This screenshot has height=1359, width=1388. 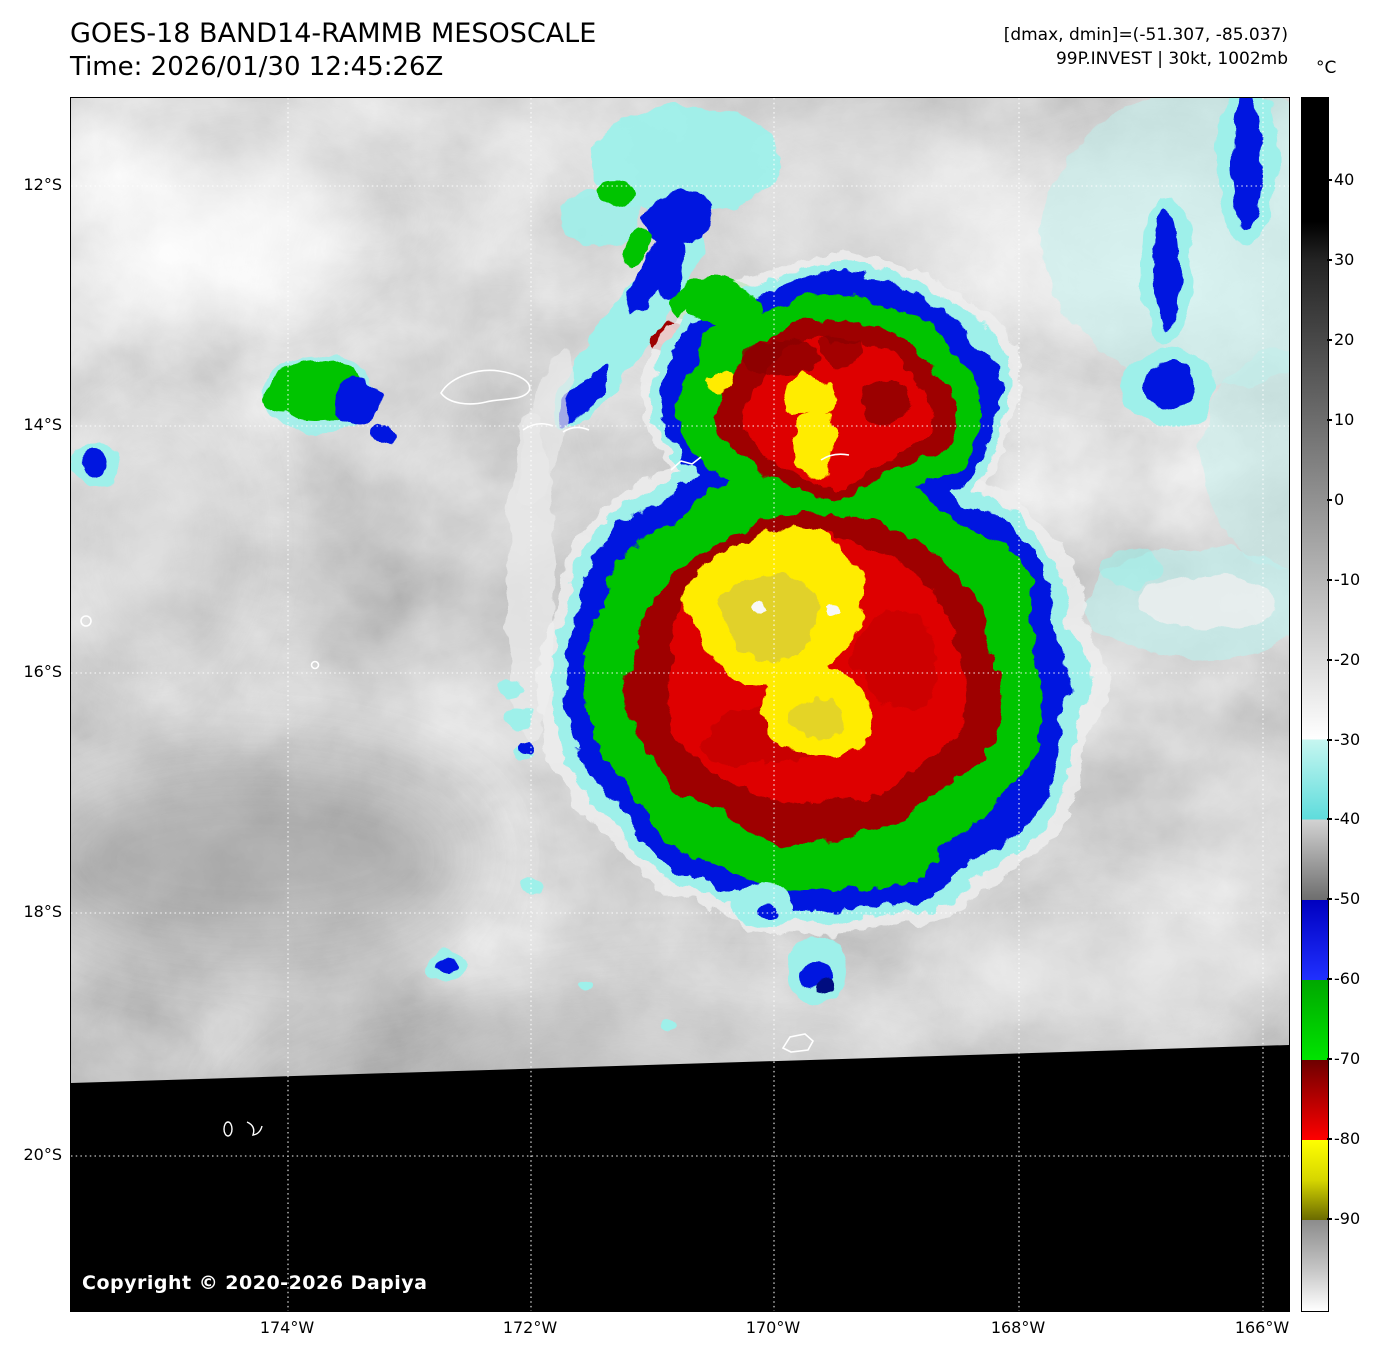 I want to click on northeast-cold-features, so click(x=1165, y=333).